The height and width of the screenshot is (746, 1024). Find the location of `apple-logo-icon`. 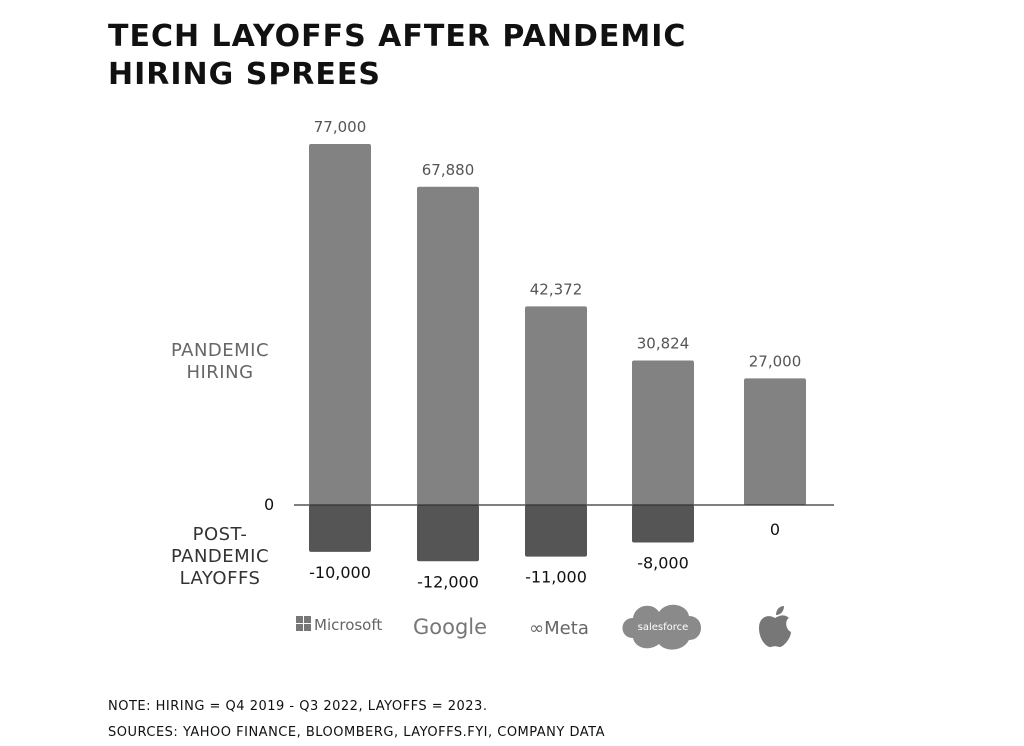

apple-logo-icon is located at coordinates (775, 631).